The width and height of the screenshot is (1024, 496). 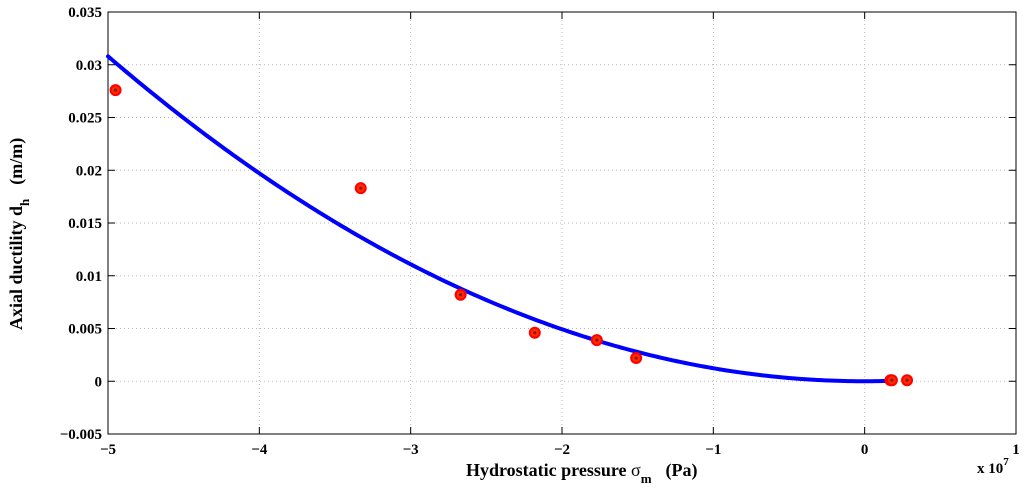 What do you see at coordinates (99, 382) in the screenshot?
I see `y-tick-label: 0` at bounding box center [99, 382].